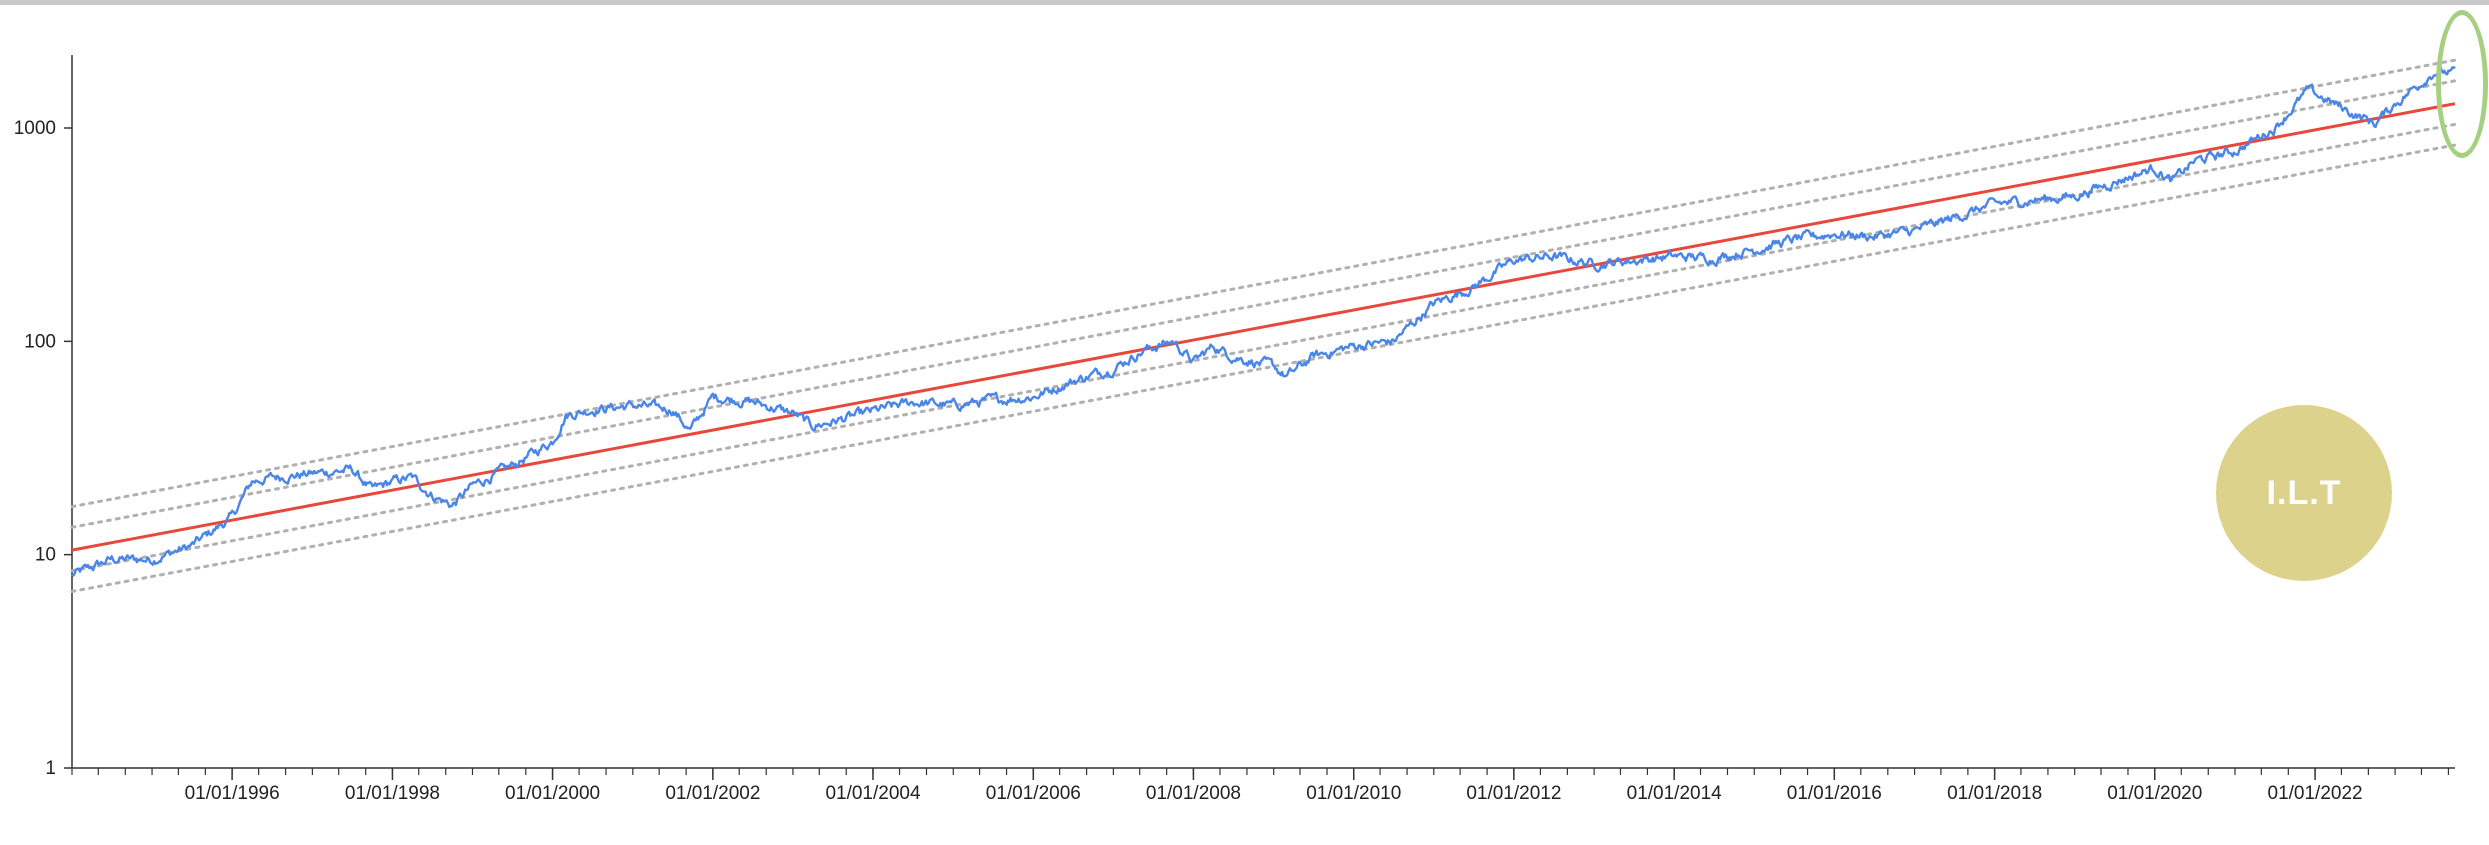 The height and width of the screenshot is (845, 2489). I want to click on x-tick-label: 01/01/2000, so click(552, 793).